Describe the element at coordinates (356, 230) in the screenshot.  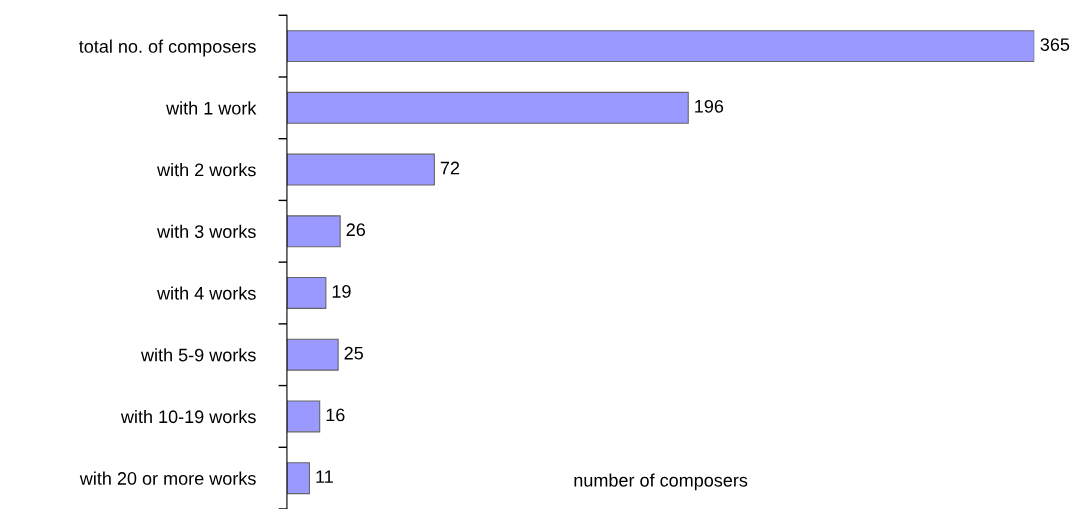
I see `data-label: 26` at that location.